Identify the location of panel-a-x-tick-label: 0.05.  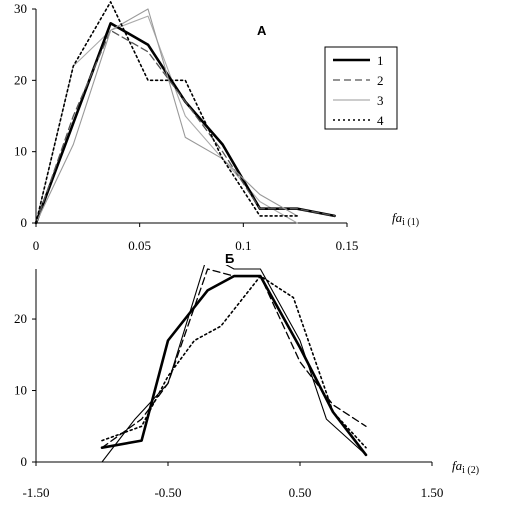
(139, 245).